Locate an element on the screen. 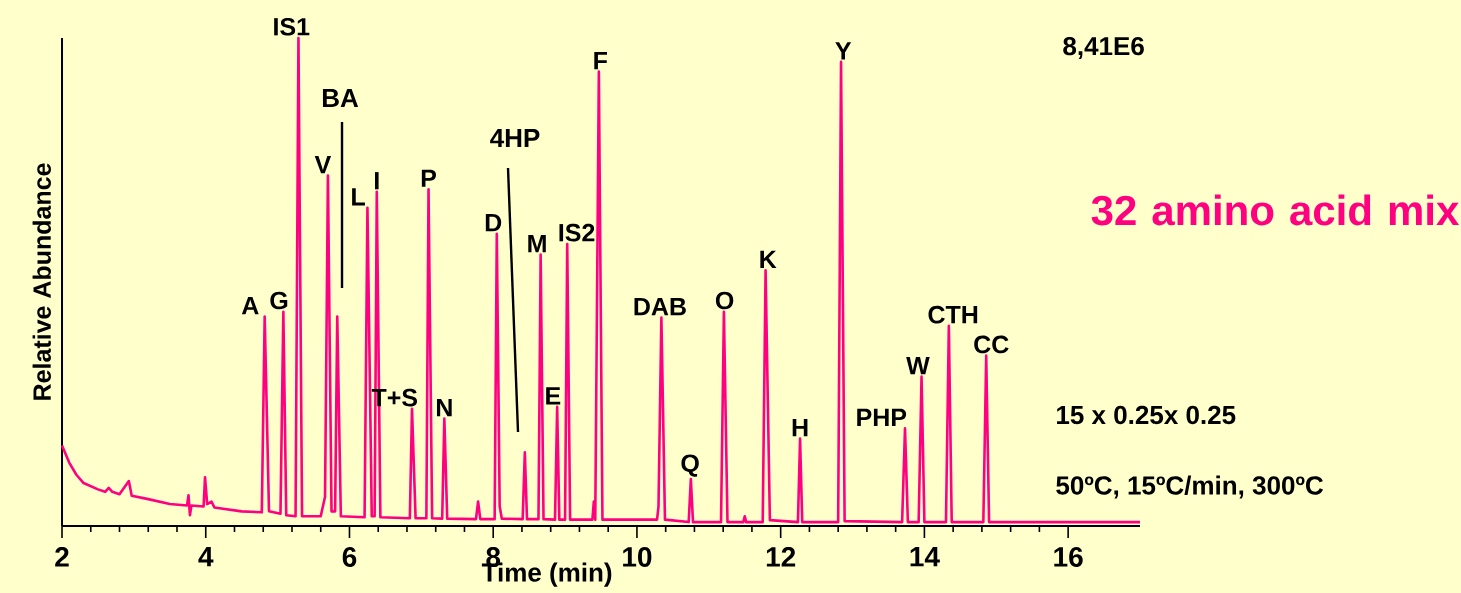  annotation: 8,41E6 is located at coordinates (1103, 48).